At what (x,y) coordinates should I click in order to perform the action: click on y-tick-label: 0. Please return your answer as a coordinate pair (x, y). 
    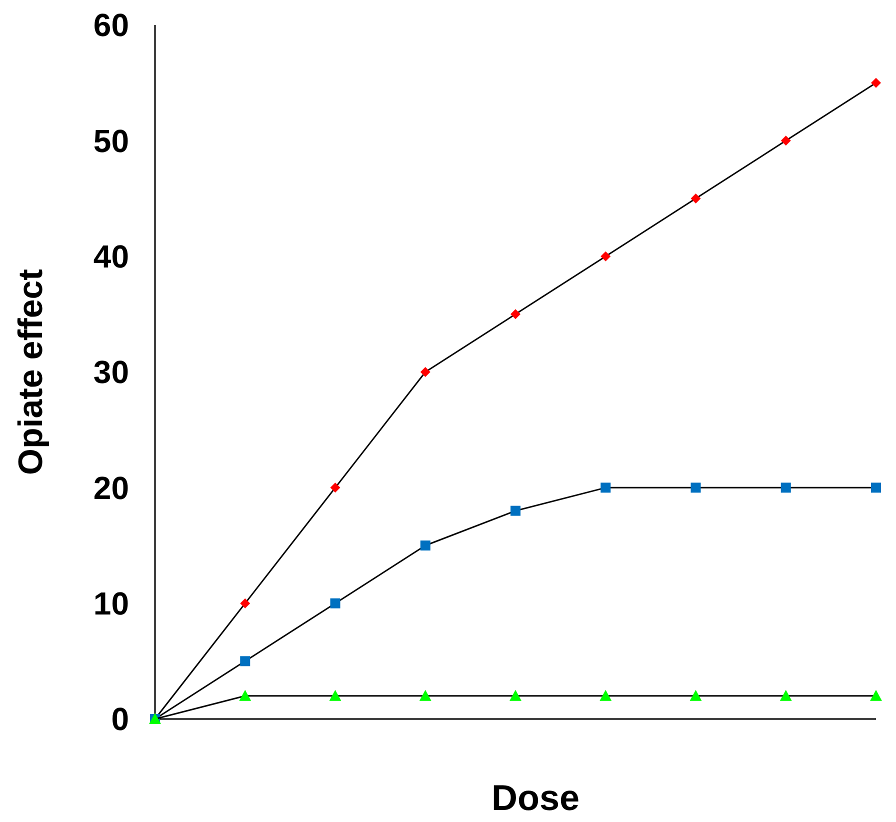
    Looking at the image, I should click on (120, 719).